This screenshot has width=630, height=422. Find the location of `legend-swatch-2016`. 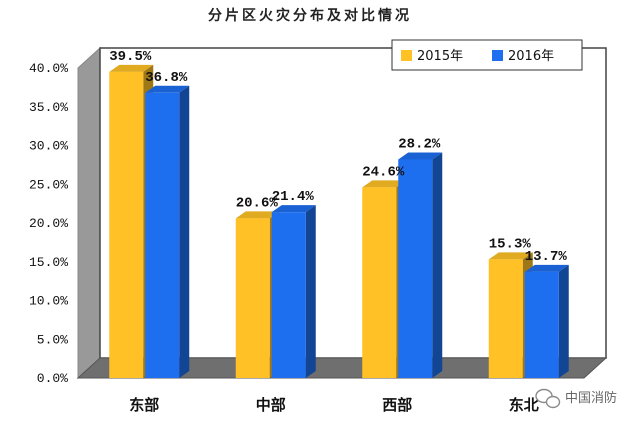

legend-swatch-2016 is located at coordinates (497, 55).